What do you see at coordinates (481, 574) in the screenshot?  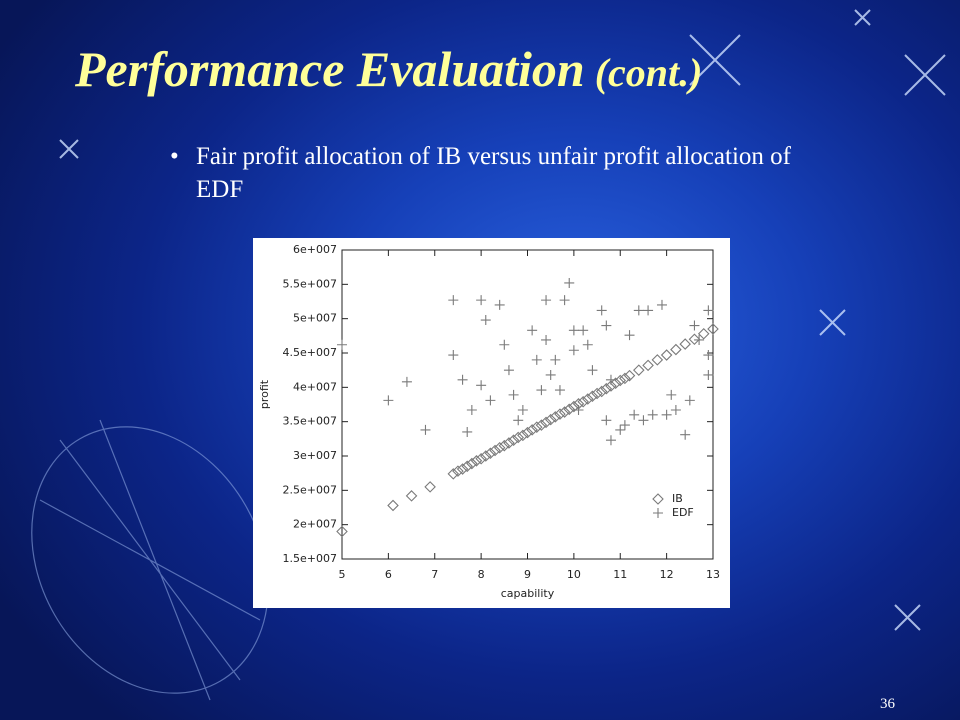 I see `x-tick-label: 8` at bounding box center [481, 574].